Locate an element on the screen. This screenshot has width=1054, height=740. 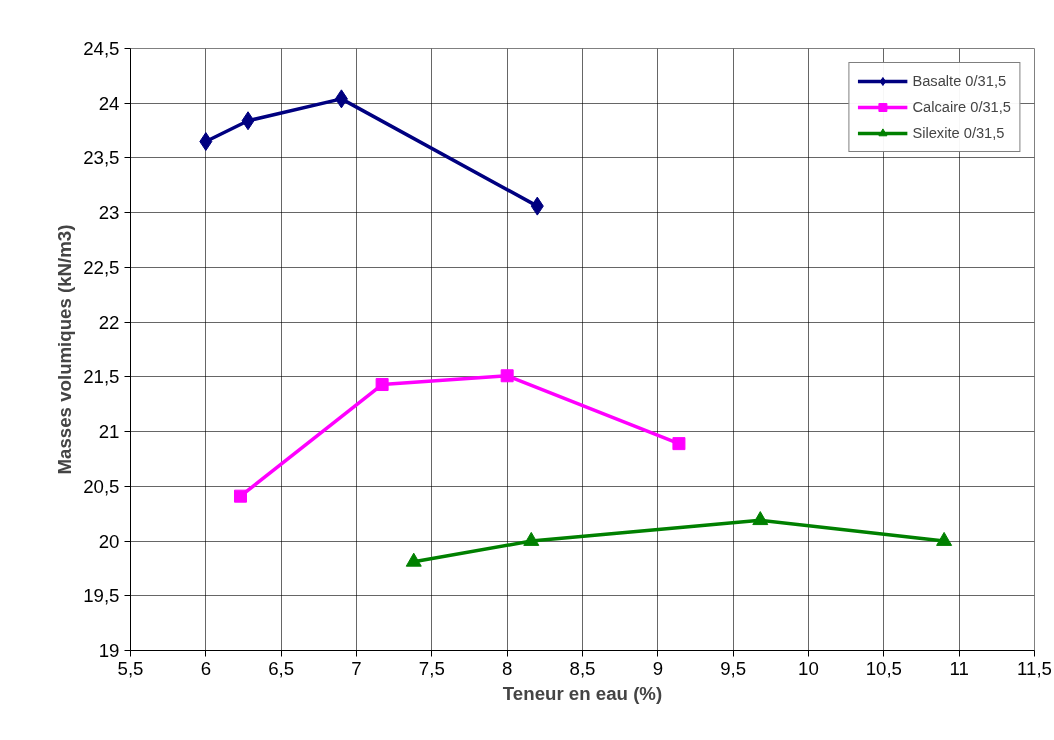
x-tick-label: 7,5 is located at coordinates (431, 668).